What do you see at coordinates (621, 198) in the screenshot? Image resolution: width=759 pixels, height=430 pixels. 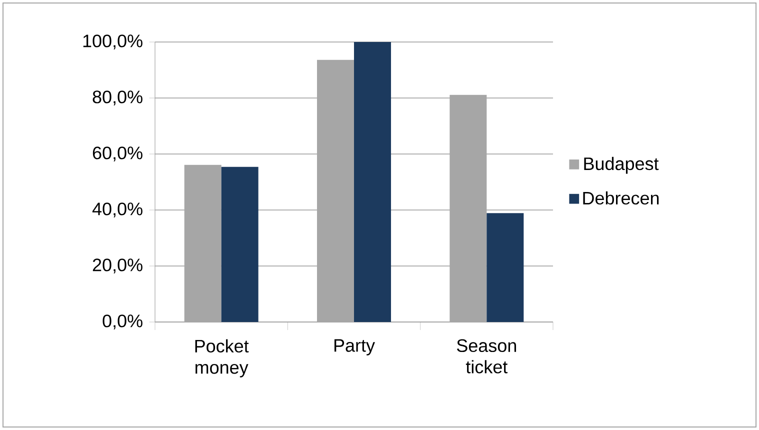 I see `legend-label: Debrecen` at bounding box center [621, 198].